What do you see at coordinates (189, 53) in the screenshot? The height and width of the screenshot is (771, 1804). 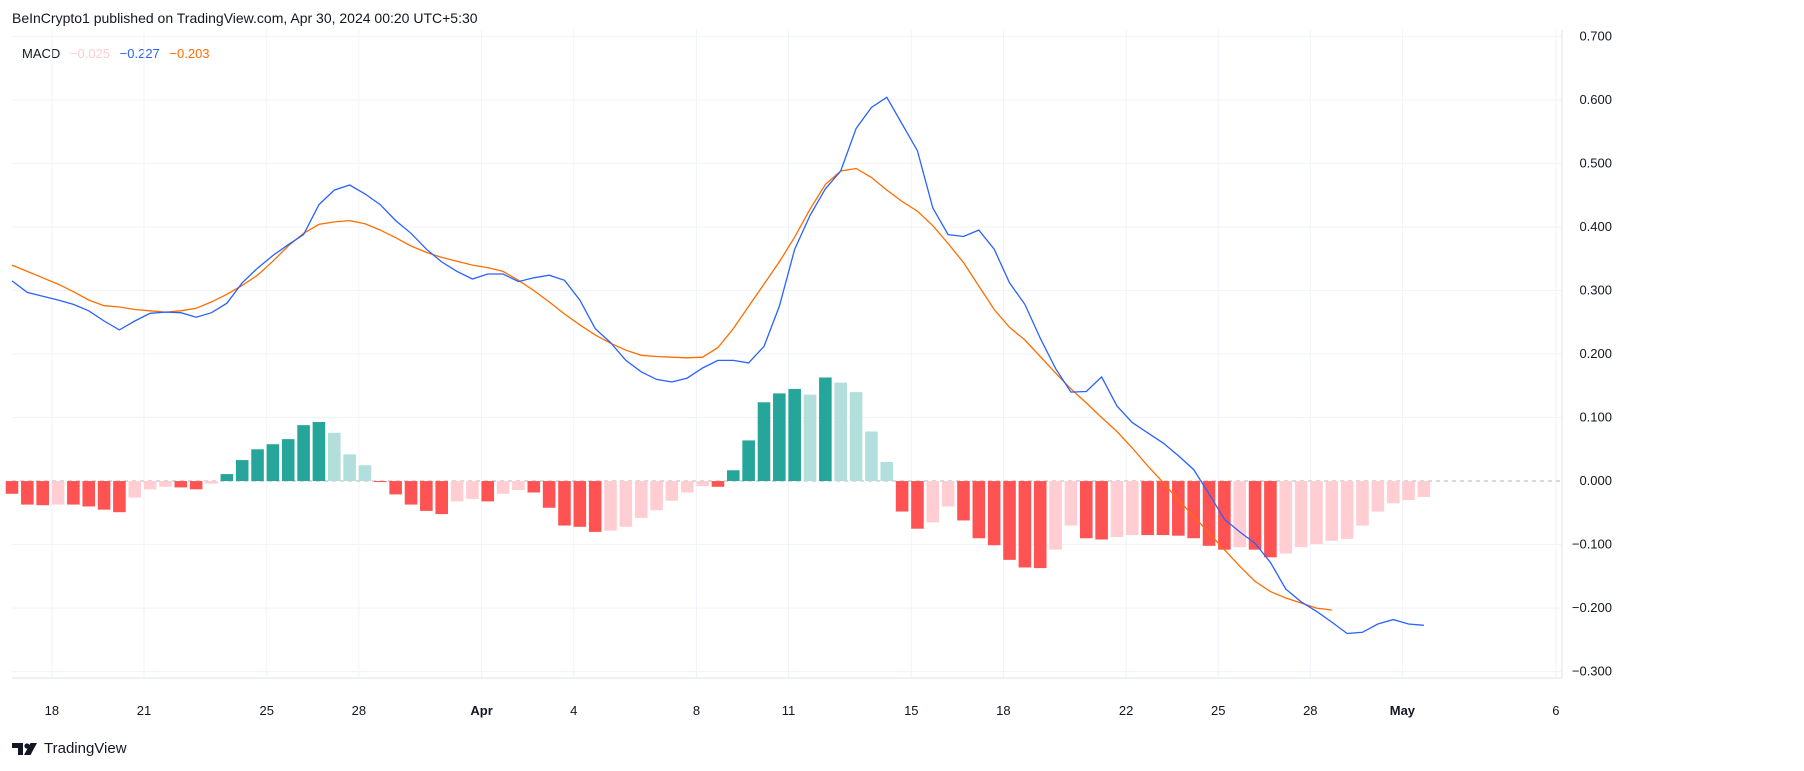 I see `legend-signal-value: −0.203` at bounding box center [189, 53].